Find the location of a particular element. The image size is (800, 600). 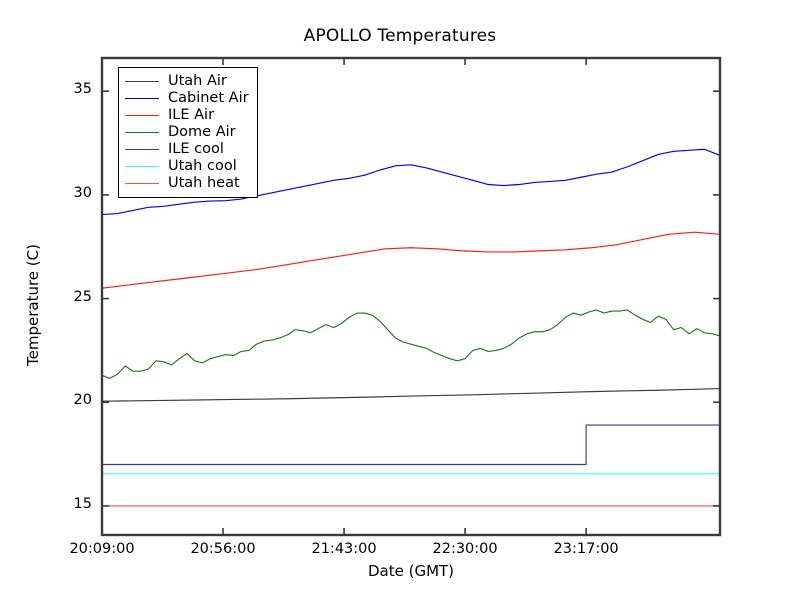

y-tick-label: 15 is located at coordinates (82, 503).